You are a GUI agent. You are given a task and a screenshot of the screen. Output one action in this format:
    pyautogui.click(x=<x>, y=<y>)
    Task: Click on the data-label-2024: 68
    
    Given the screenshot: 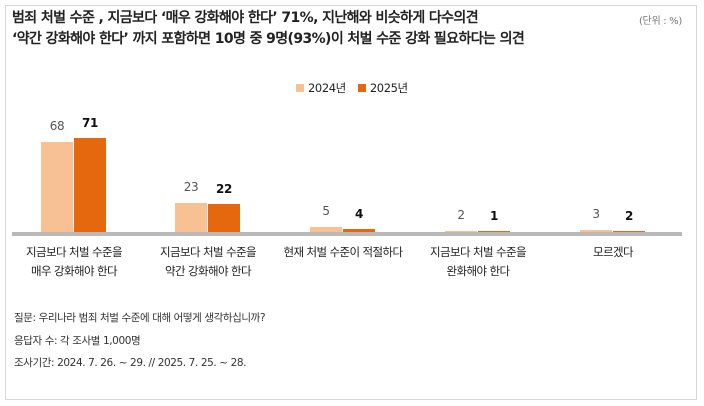 What is the action you would take?
    pyautogui.click(x=57, y=126)
    